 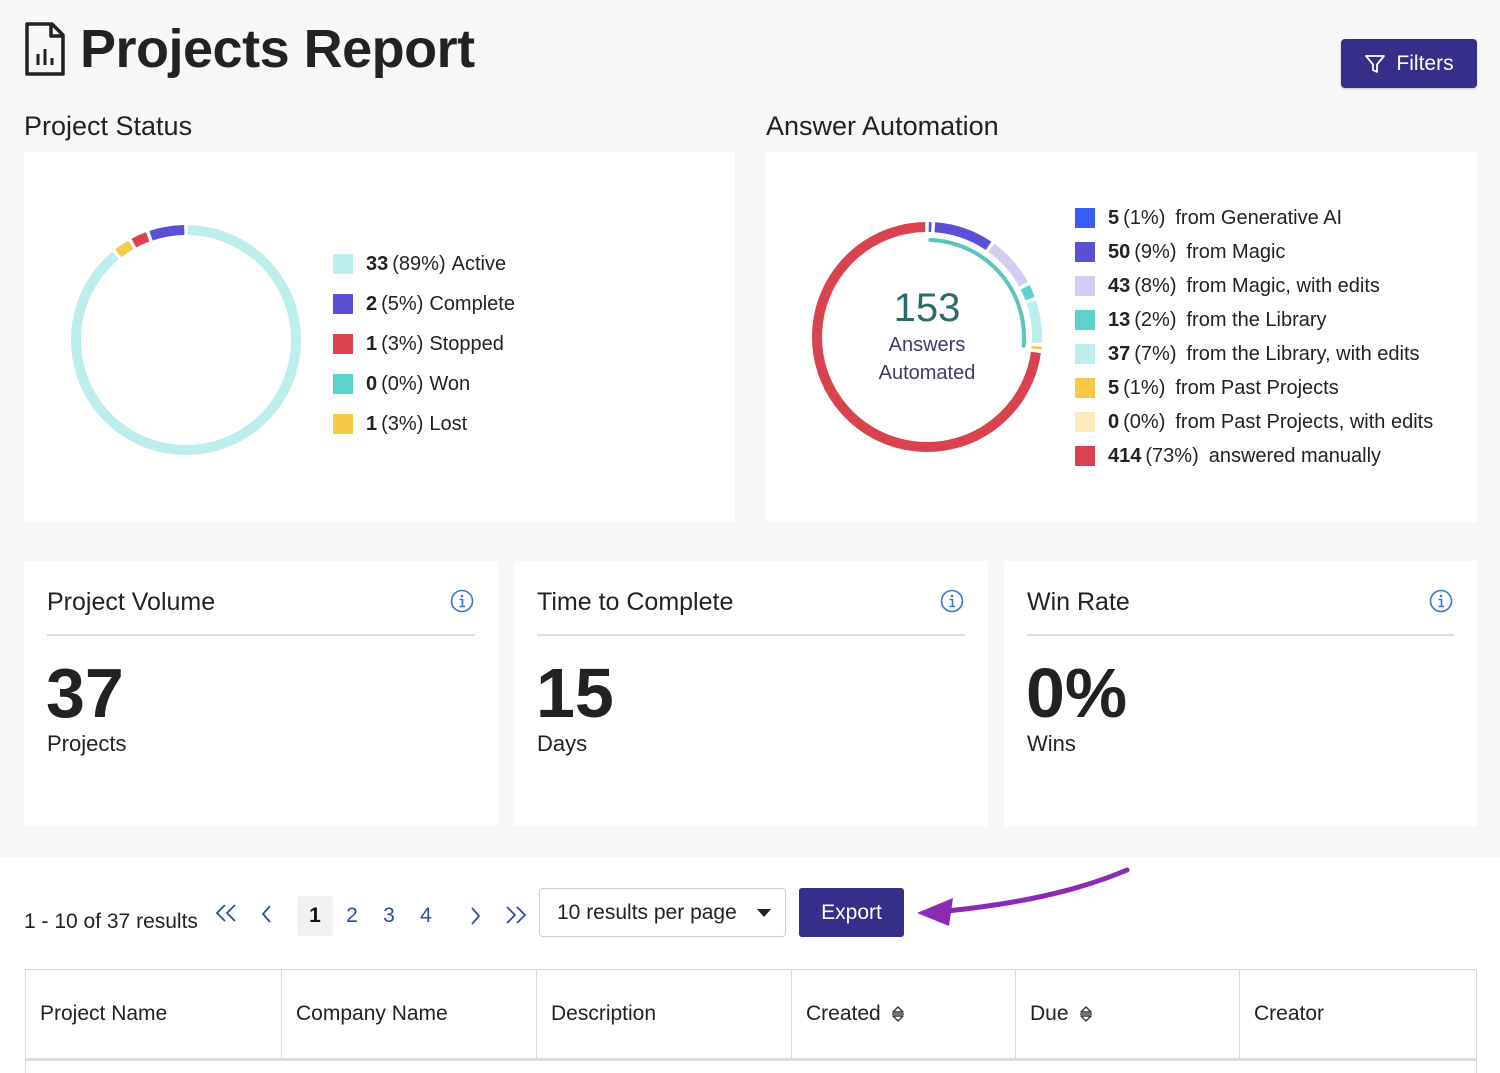 What do you see at coordinates (1295, 455) in the screenshot?
I see `legend-label: answered manually` at bounding box center [1295, 455].